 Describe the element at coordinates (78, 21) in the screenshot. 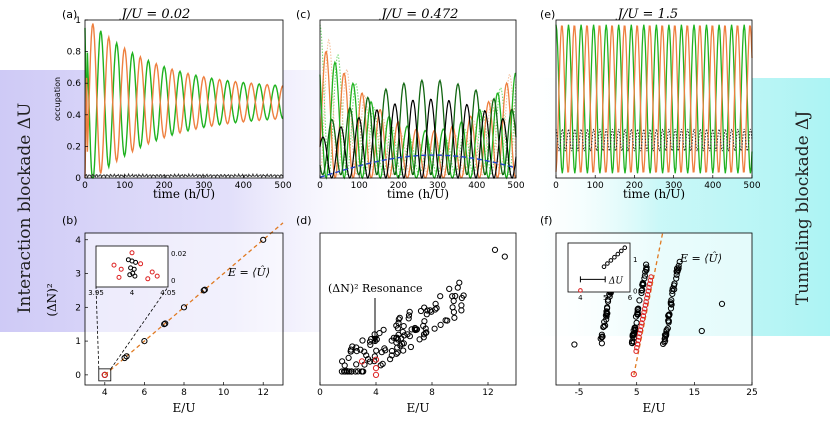

I see `ytick-label-a-5: 1` at that location.